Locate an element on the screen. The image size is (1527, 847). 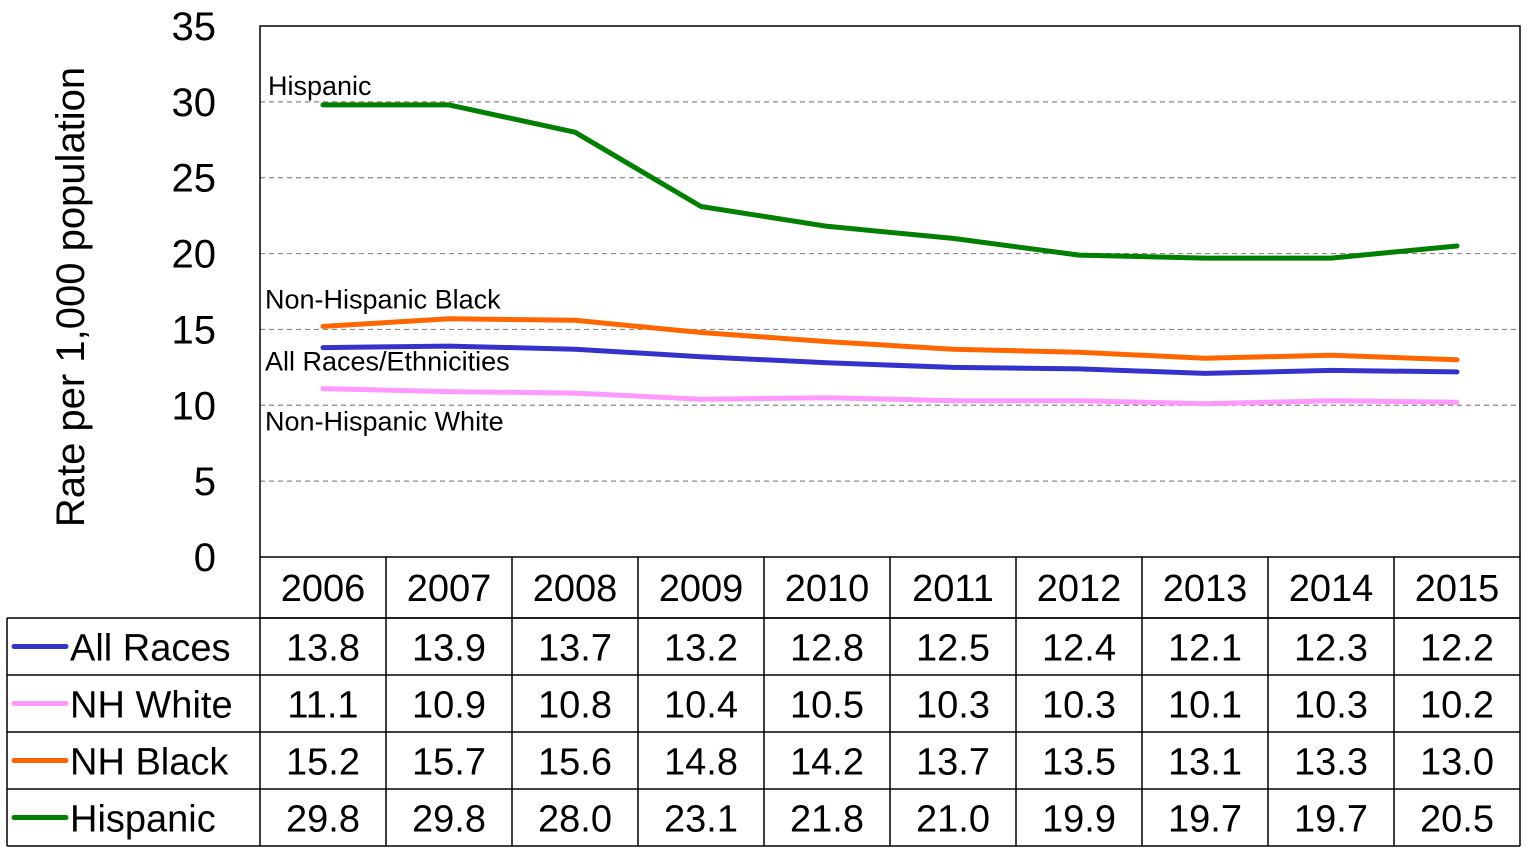
series-label: Non-Hispanic White is located at coordinates (384, 422).